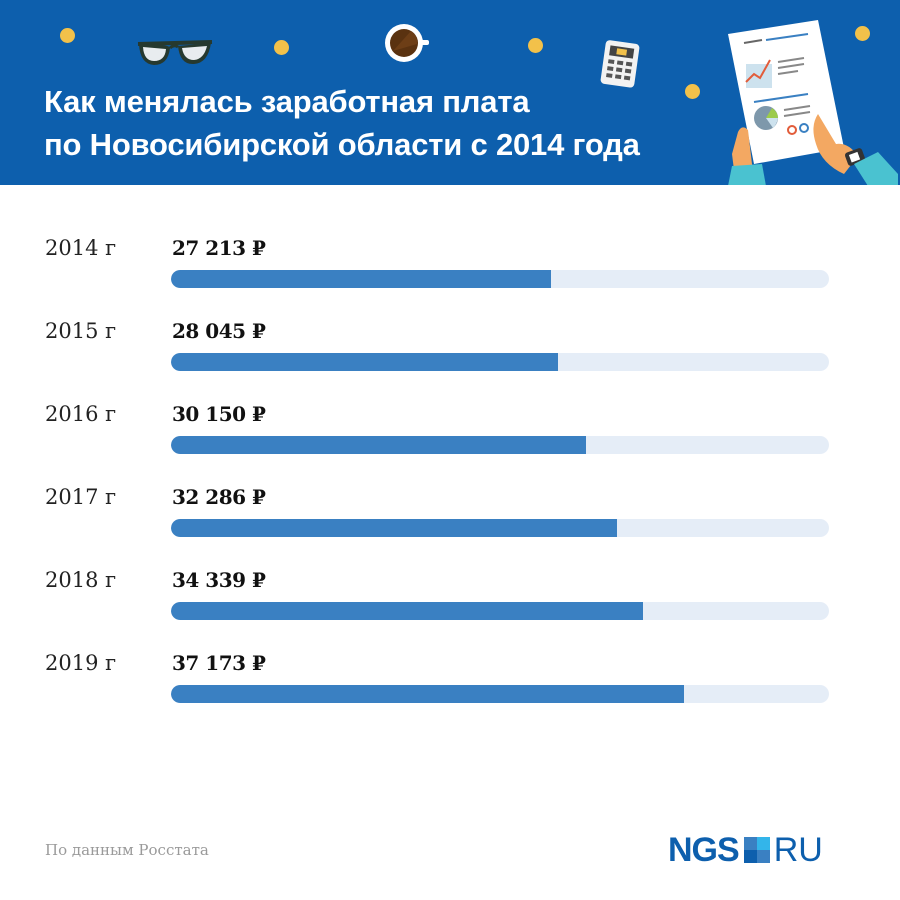 This screenshot has height=900, width=900. What do you see at coordinates (127, 850) in the screenshot?
I see `source-note: По данным Росстата` at bounding box center [127, 850].